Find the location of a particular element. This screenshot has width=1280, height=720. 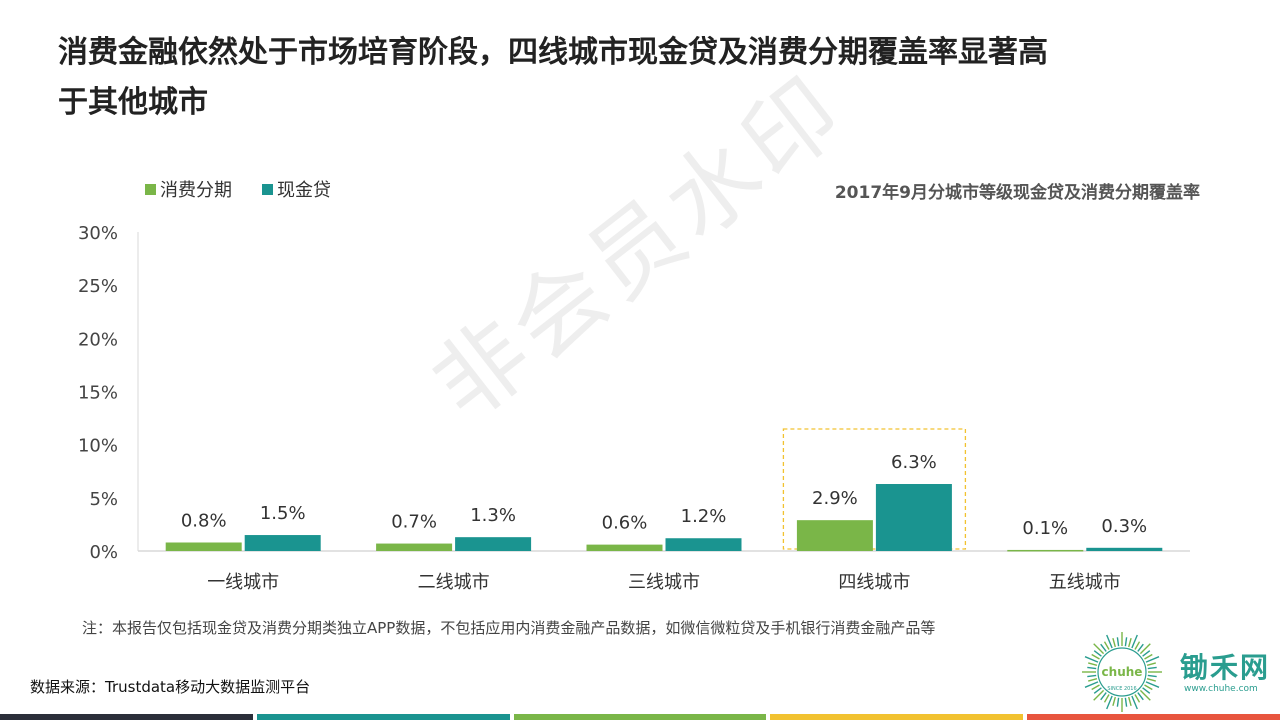

sunburst-logo-icon: chuhe SINCE 2016 is located at coordinates (1122, 672).